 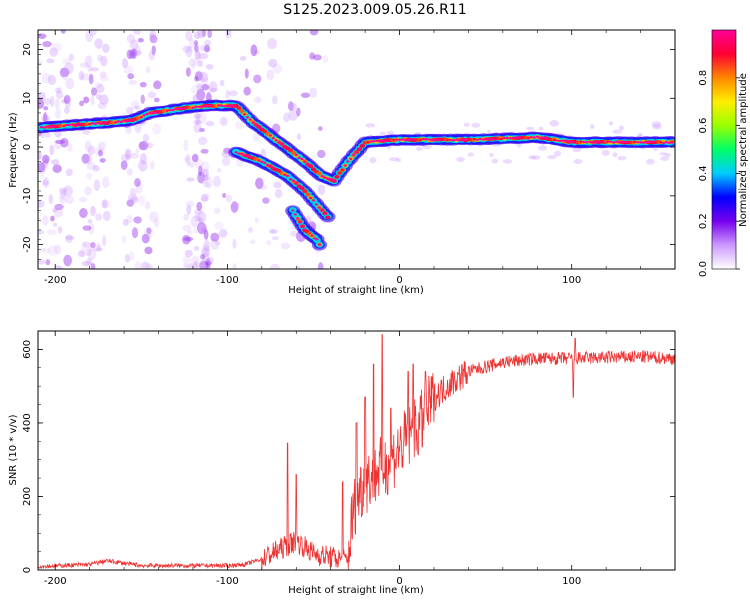 I want to click on chart-title: S125.2023.009.05.26.R11, so click(x=375, y=10).